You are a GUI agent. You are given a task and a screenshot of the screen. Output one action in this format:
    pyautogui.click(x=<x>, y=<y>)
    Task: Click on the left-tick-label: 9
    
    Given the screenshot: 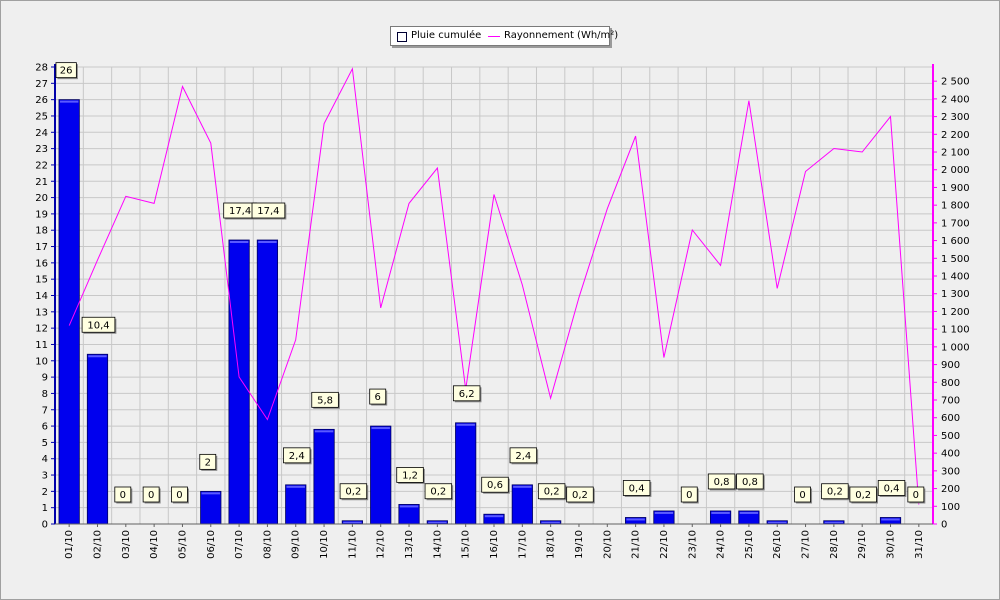 What is the action you would take?
    pyautogui.click(x=45, y=378)
    